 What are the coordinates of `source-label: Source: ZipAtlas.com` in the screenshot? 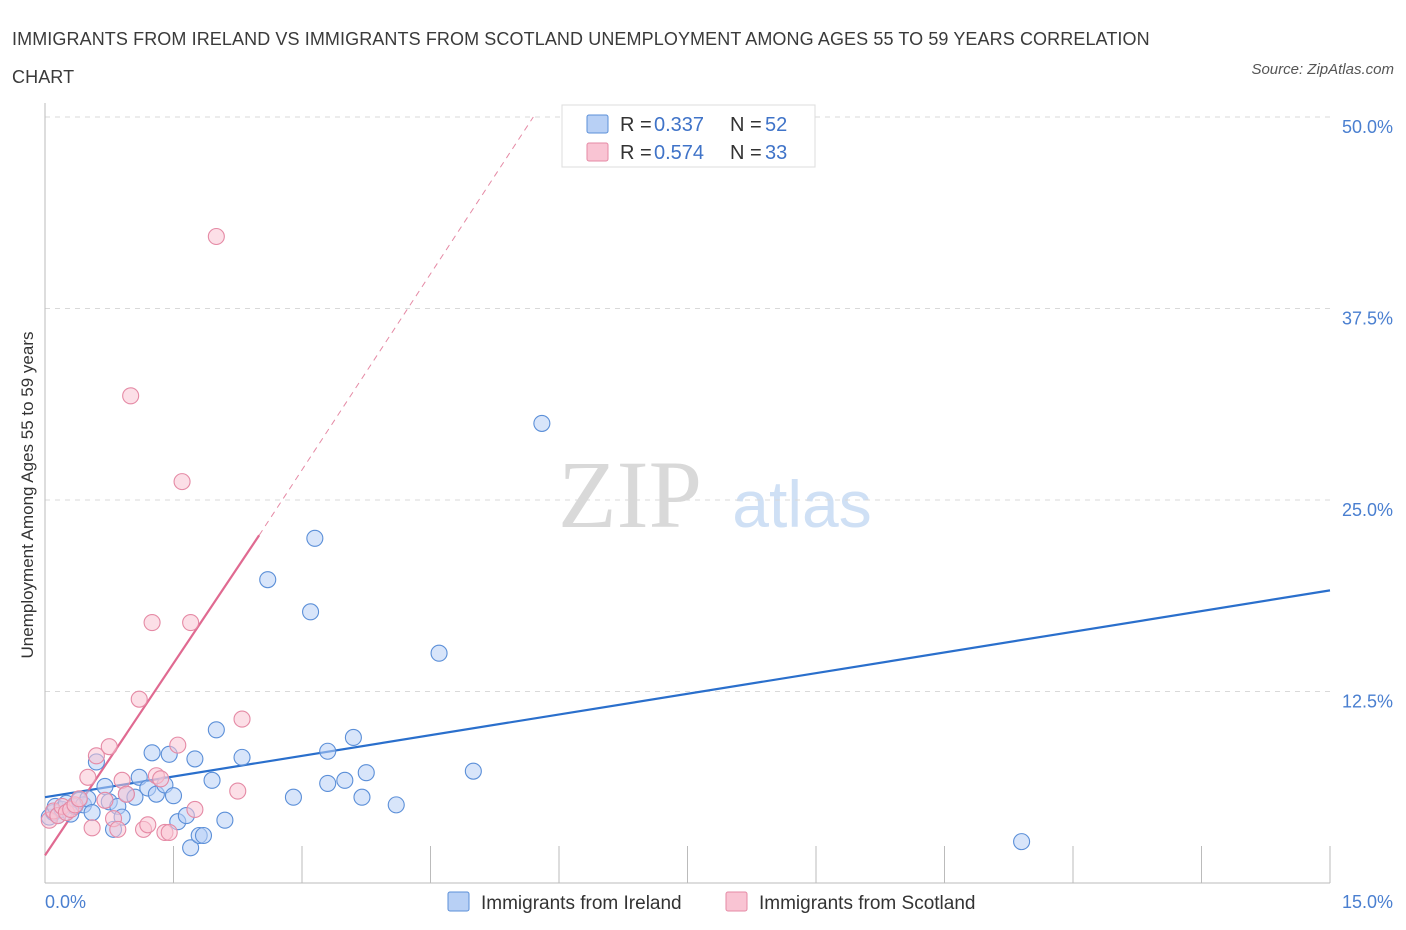 It's located at (1322, 69).